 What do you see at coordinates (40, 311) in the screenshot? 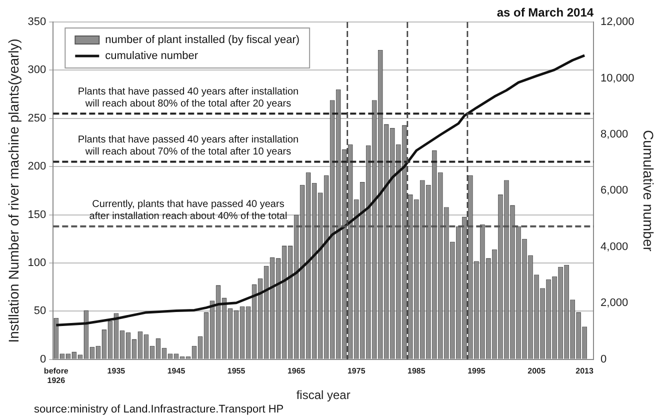
I see `y-tick-label: 50` at bounding box center [40, 311].